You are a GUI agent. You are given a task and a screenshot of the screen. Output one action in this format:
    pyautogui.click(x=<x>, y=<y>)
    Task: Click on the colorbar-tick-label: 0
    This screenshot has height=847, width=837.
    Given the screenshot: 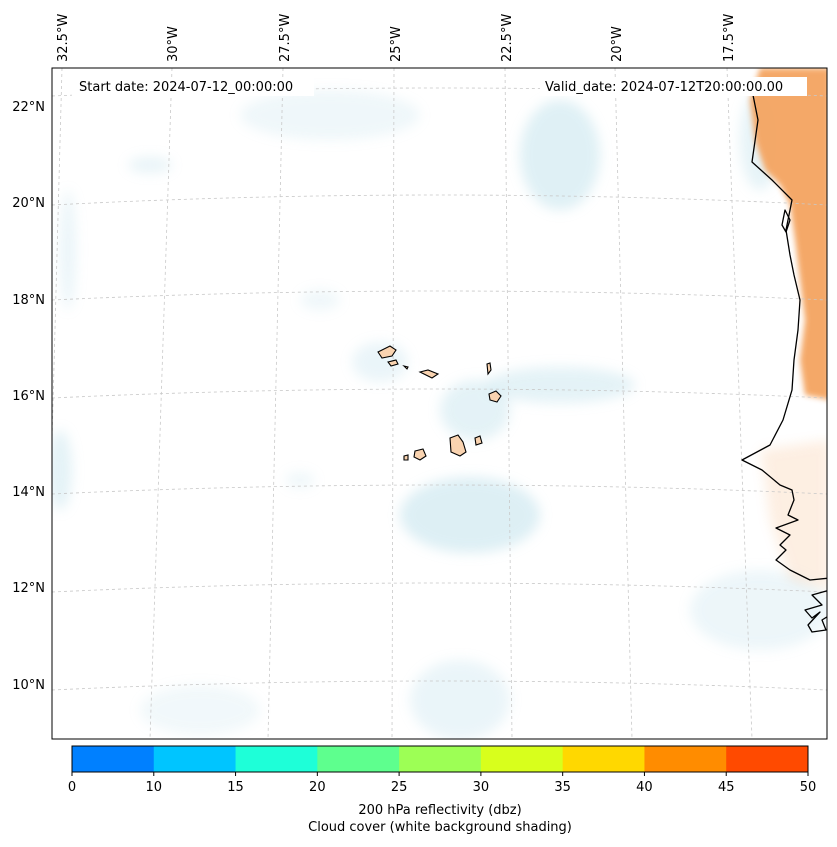 What is the action you would take?
    pyautogui.click(x=72, y=787)
    